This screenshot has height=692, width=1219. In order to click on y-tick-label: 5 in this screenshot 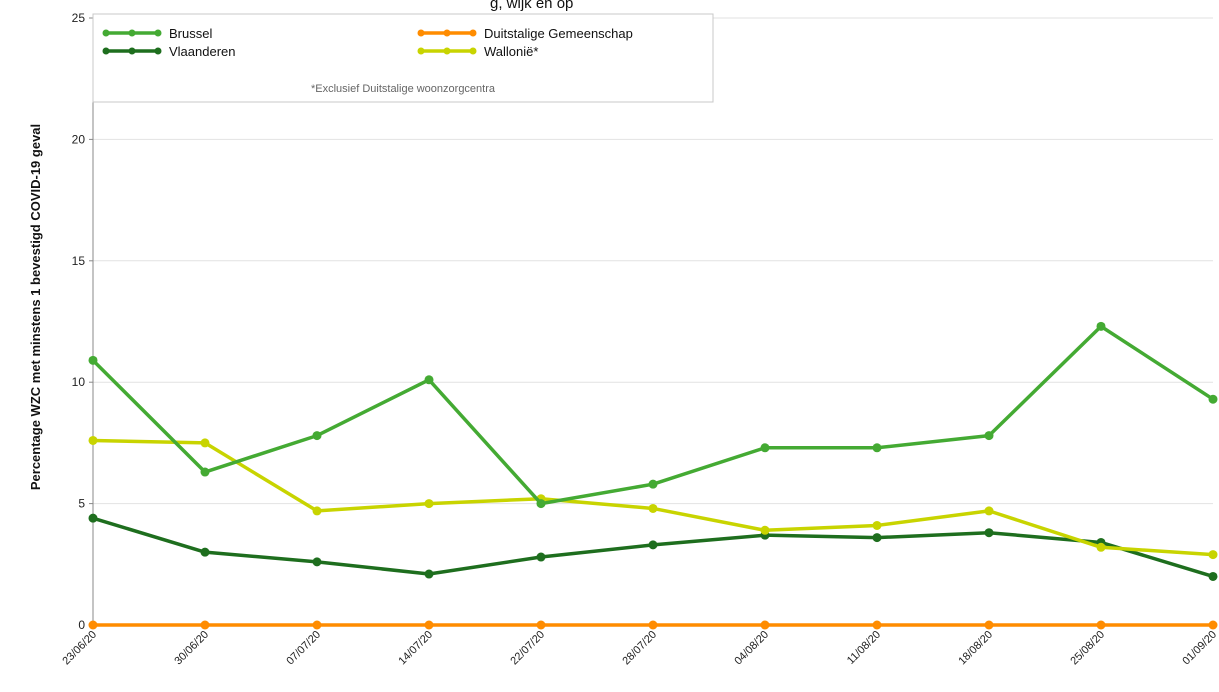, I will do `click(81, 504)`.